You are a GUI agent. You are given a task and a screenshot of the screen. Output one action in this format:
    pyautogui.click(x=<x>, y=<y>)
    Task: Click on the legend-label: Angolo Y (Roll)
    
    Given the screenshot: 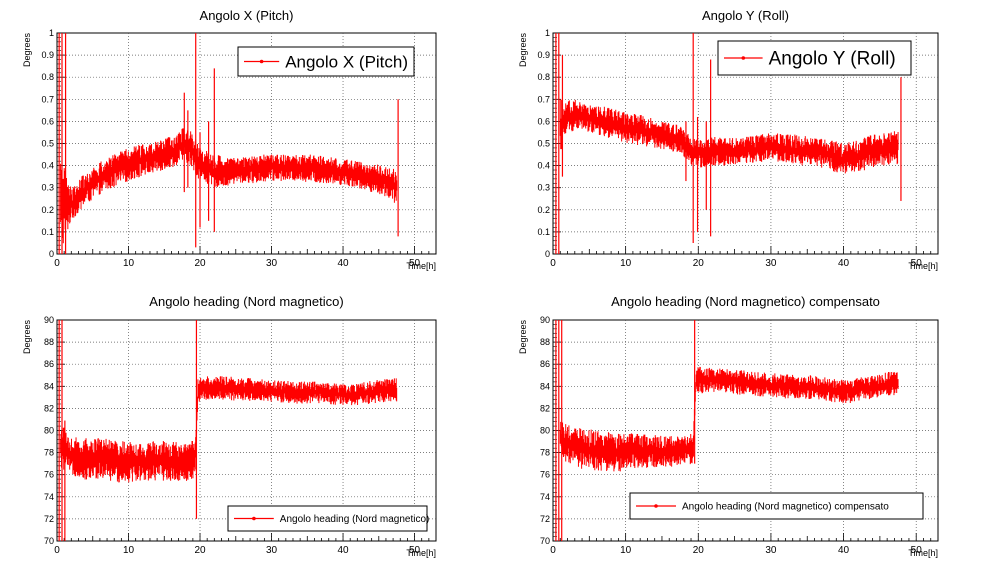 What is the action you would take?
    pyautogui.click(x=832, y=59)
    